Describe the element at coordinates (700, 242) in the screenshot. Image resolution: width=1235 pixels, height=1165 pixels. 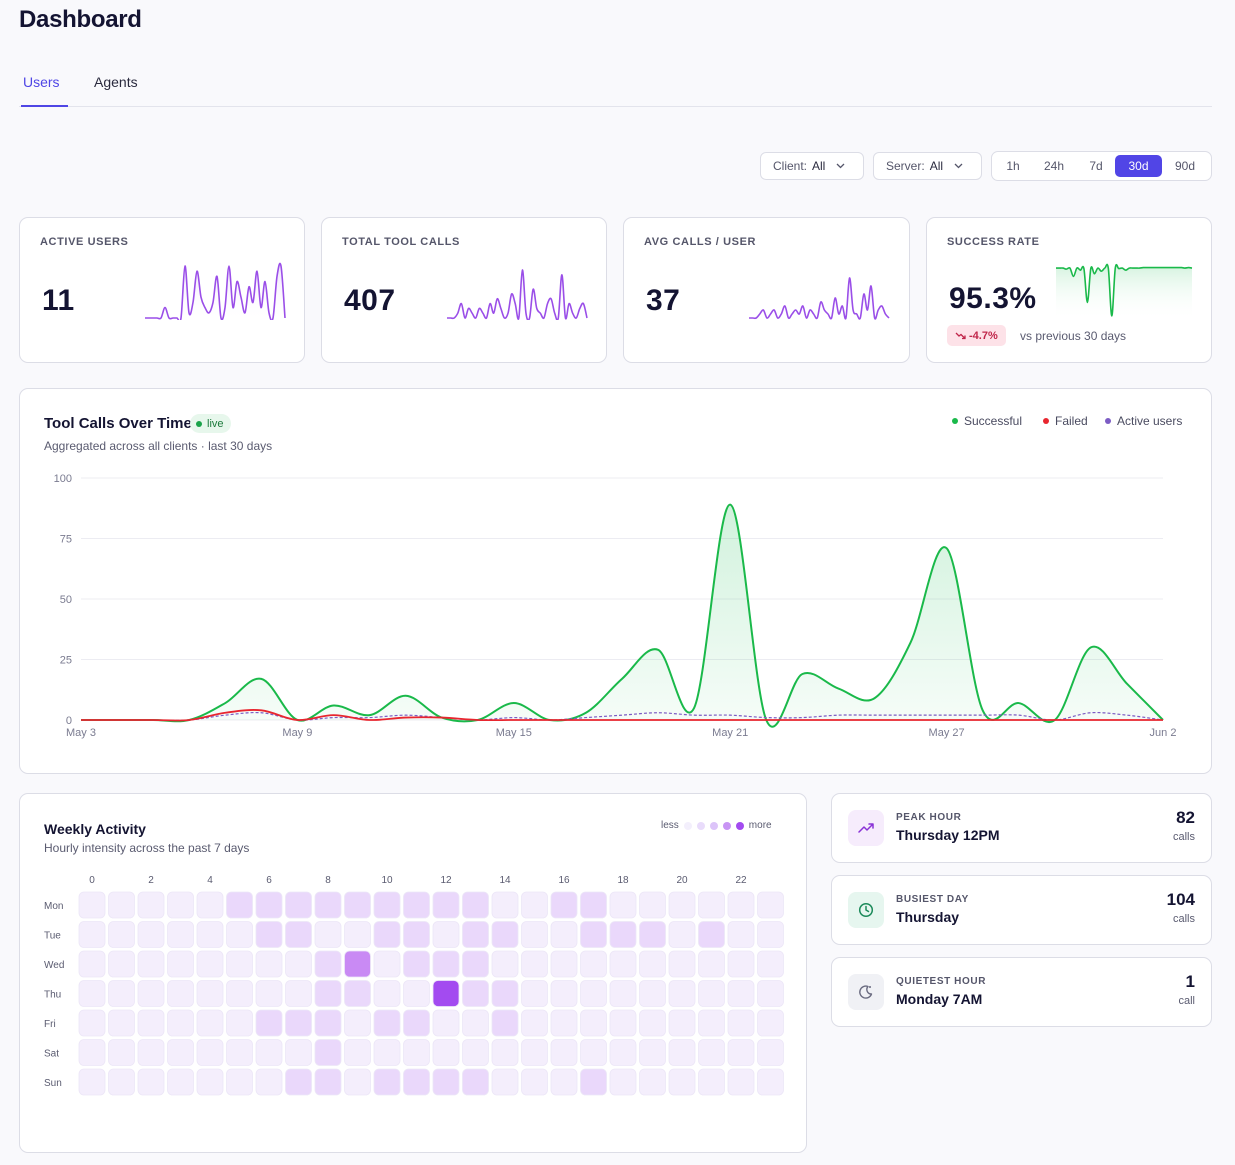
I see `kpi-label: AVG CALLS / USER` at that location.